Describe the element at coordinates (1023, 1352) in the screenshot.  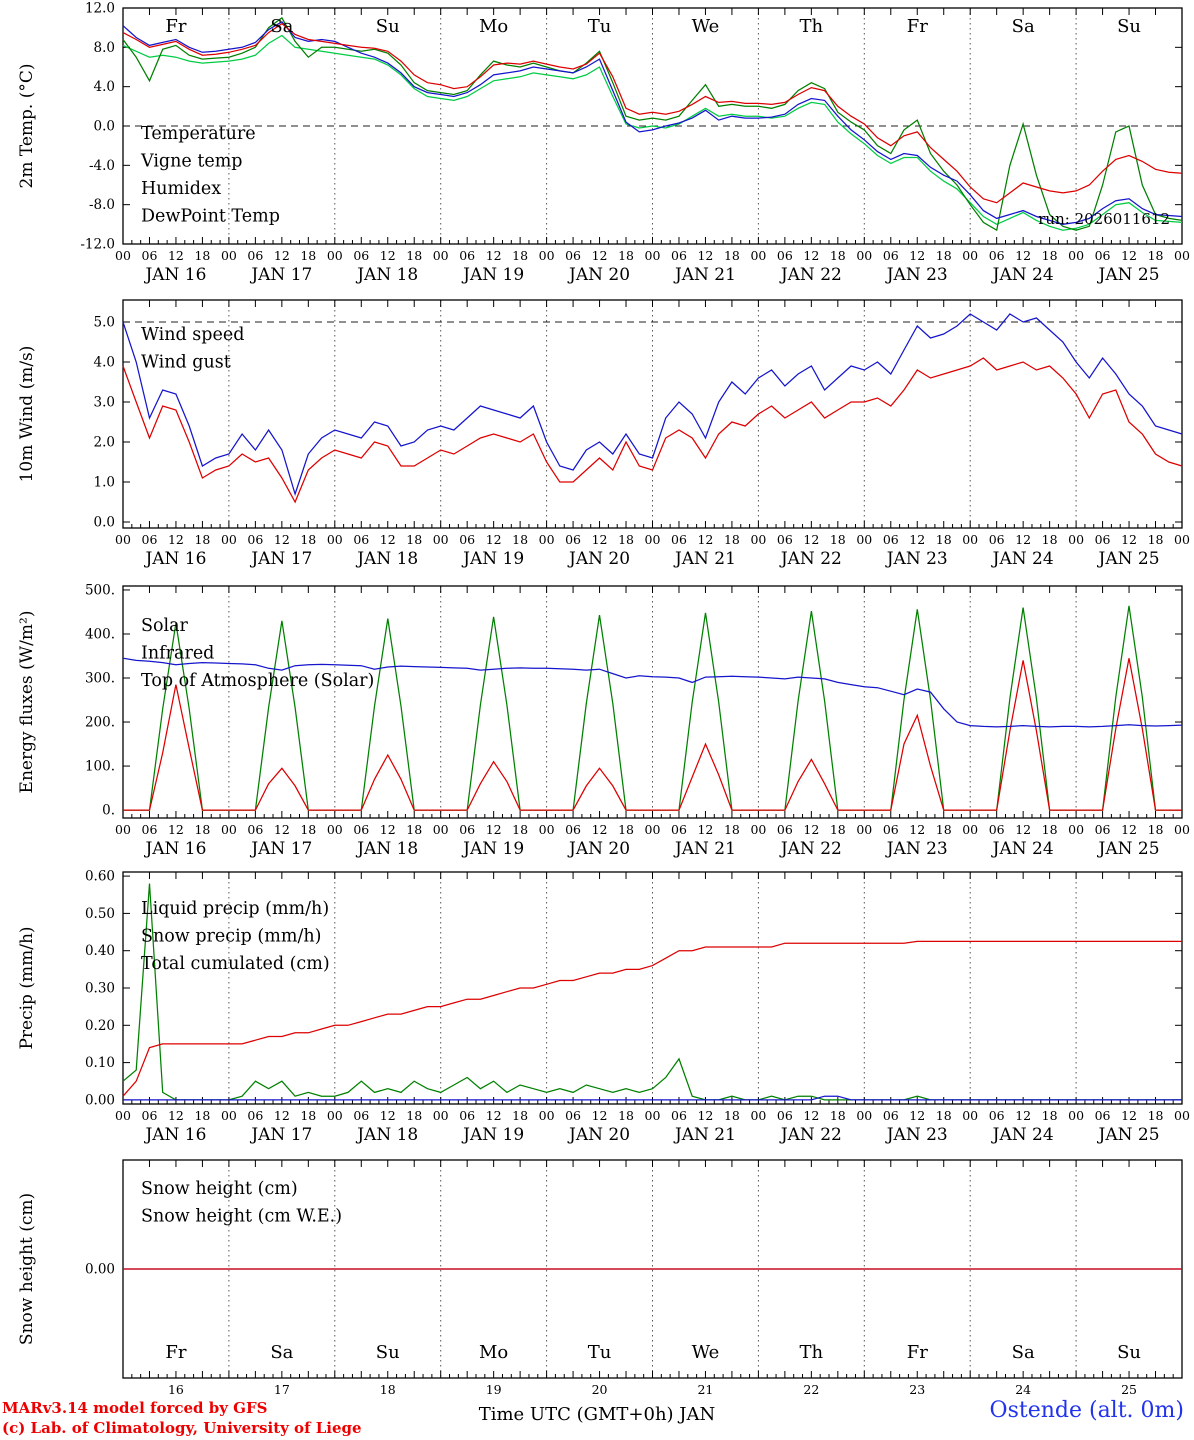
I see `weekday-label: Sa` at that location.